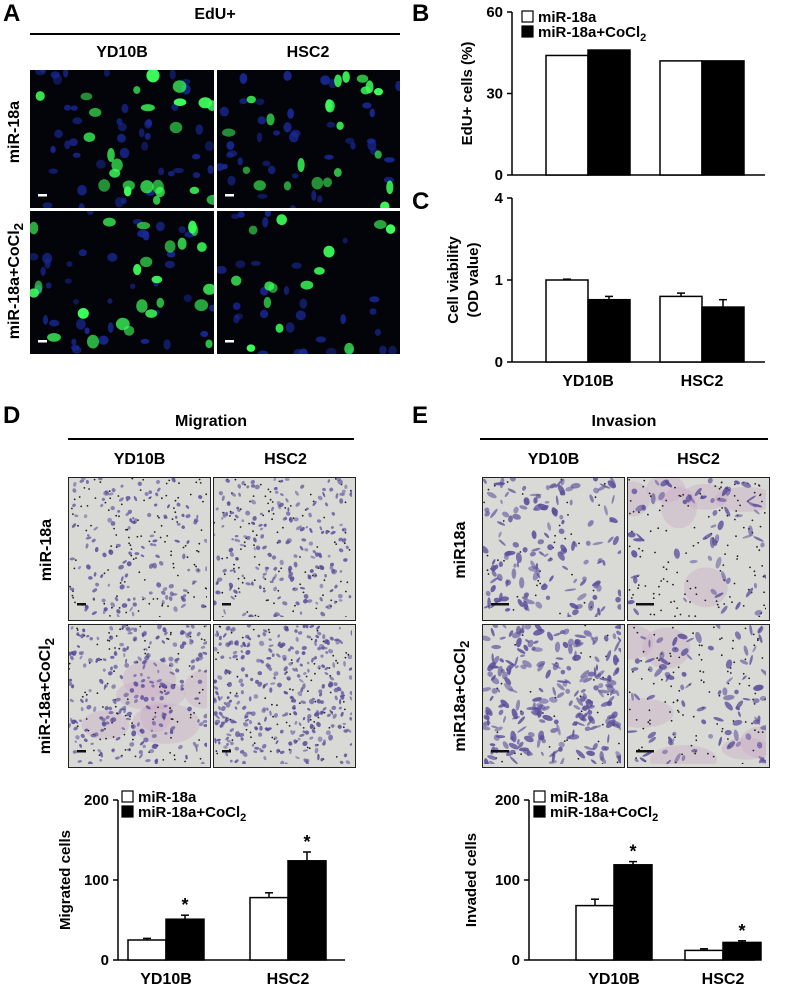 The height and width of the screenshot is (989, 796). Describe the element at coordinates (471, 880) in the screenshot. I see `y-axis-label: Invaded cells` at that location.